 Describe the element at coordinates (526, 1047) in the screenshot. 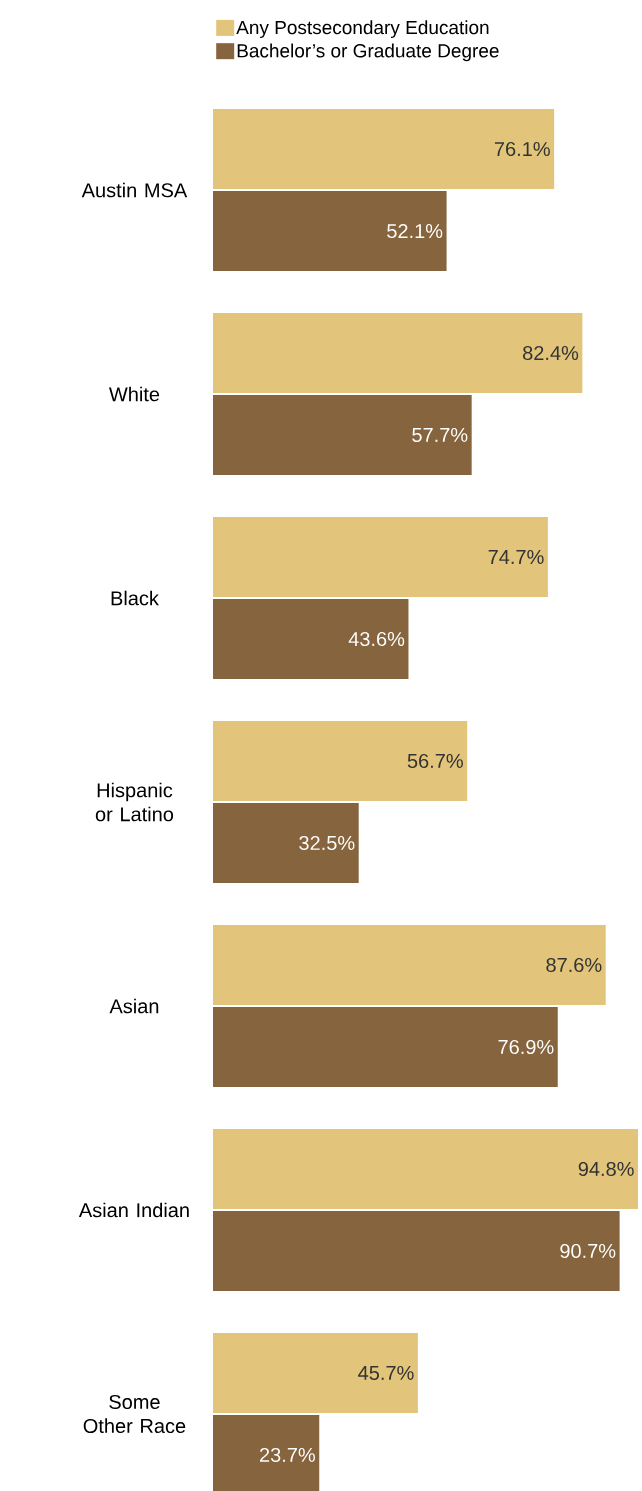

I see `data-label: 76.9%` at that location.